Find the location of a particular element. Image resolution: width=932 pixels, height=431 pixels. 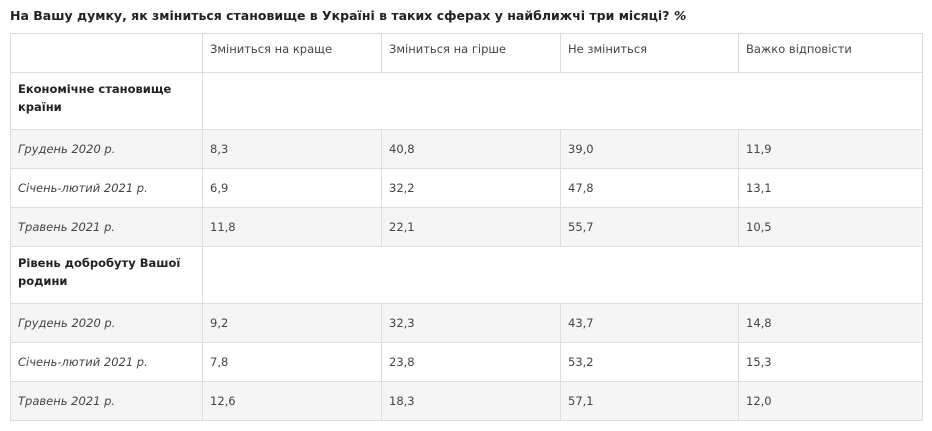

header-cell-empty is located at coordinates (106, 53).